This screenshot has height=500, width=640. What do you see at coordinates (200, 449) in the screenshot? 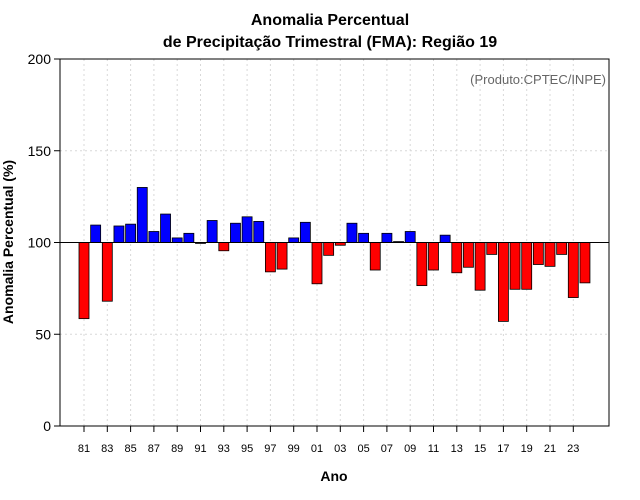
I see `x-tick-label: 91` at bounding box center [200, 449].